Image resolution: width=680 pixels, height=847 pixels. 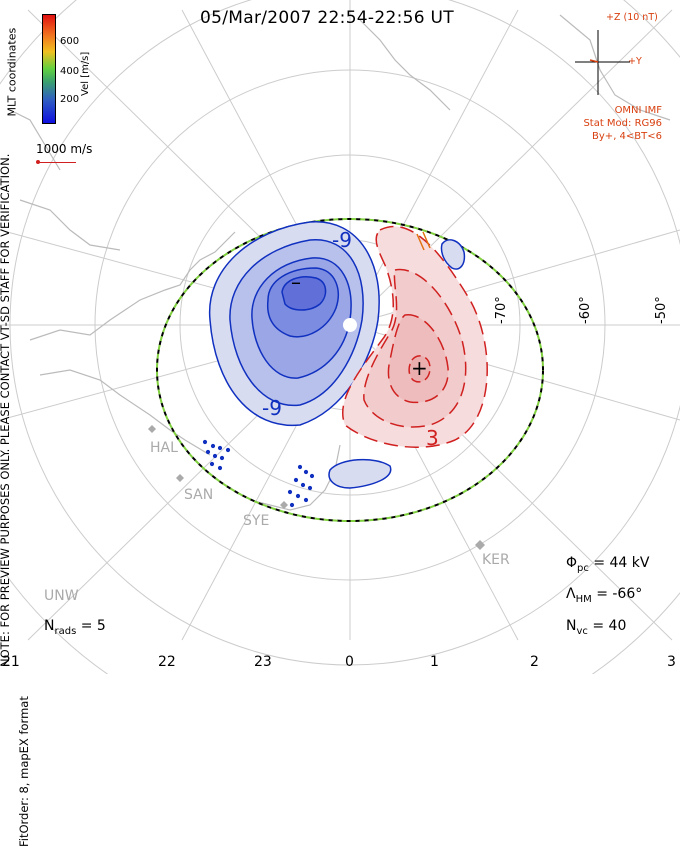 I want to click on station-label-sye: SYE, so click(x=256, y=521).